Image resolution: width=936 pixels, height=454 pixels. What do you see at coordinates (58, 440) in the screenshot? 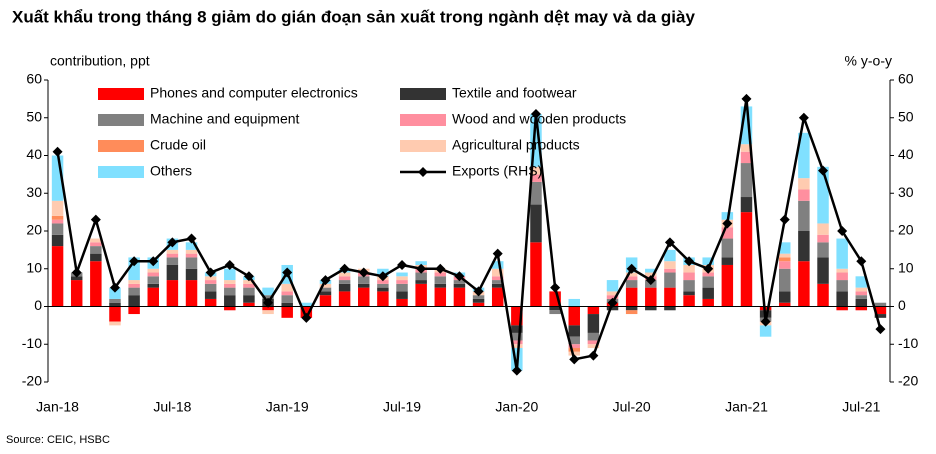
I see `source: Source: CEIC, HSBC` at bounding box center [58, 440].